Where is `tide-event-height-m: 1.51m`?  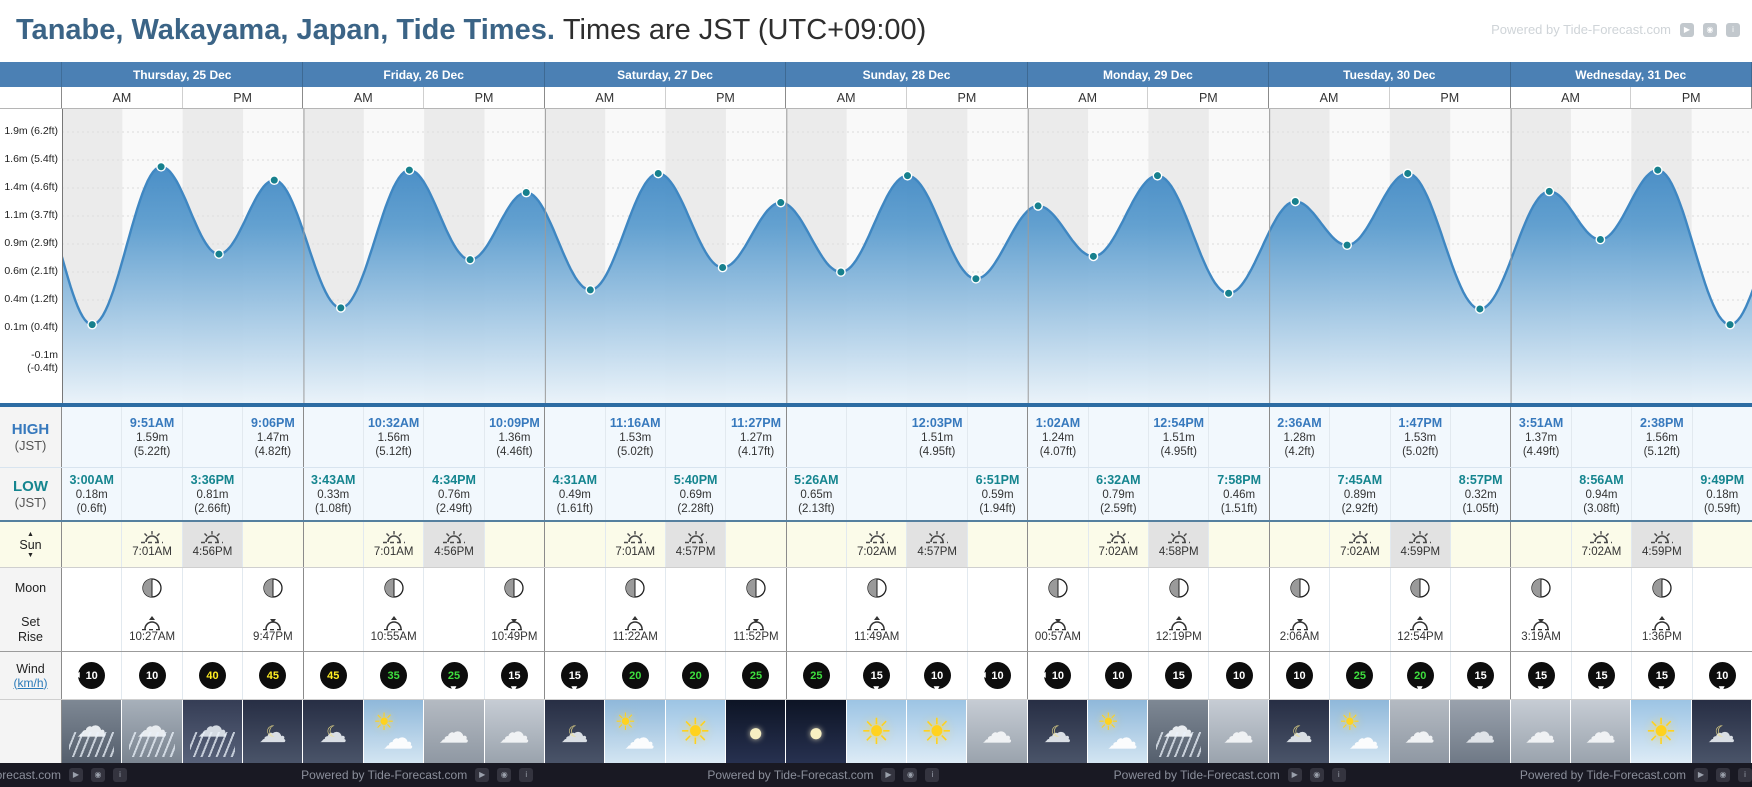
tide-event-height-m: 1.51m is located at coordinates (937, 437).